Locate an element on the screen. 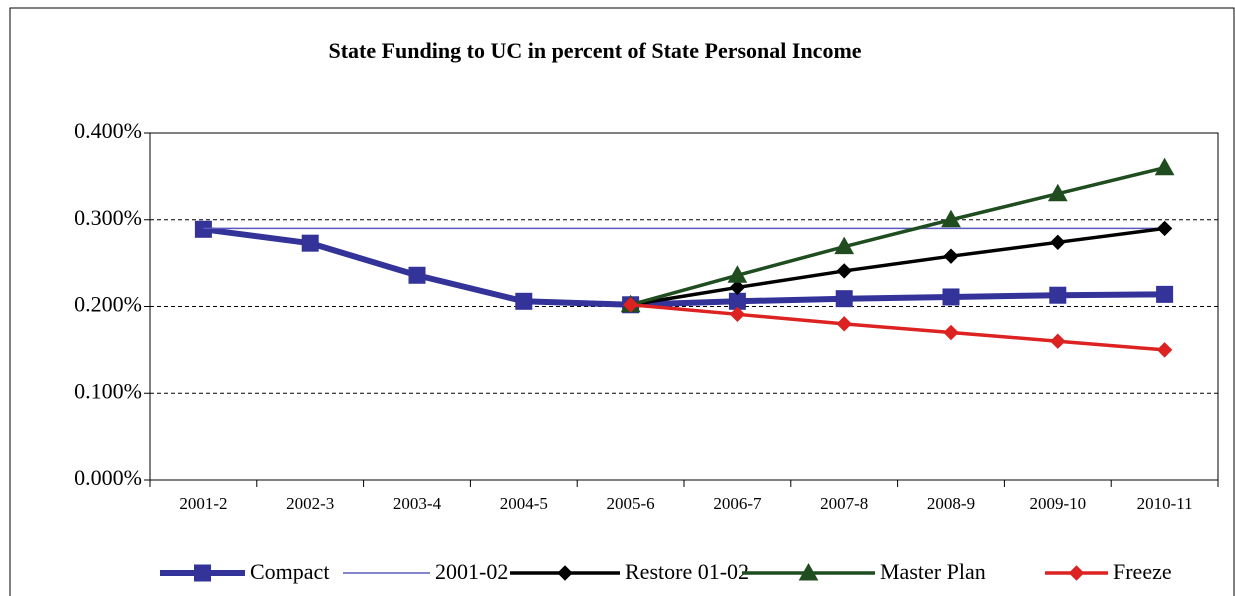 The width and height of the screenshot is (1235, 596). legend-label: Compact is located at coordinates (289, 571).